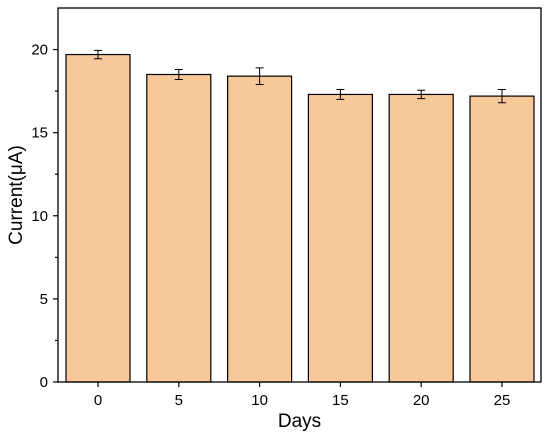 This screenshot has width=550, height=440. Describe the element at coordinates (300, 76) in the screenshot. I see `error-bars-layer` at that location.